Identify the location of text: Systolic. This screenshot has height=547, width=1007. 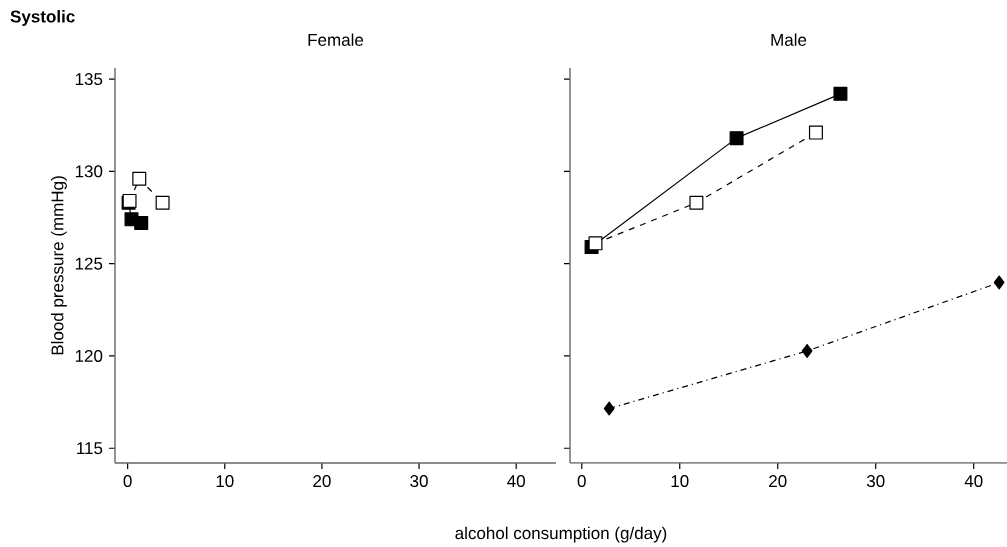
(42, 18).